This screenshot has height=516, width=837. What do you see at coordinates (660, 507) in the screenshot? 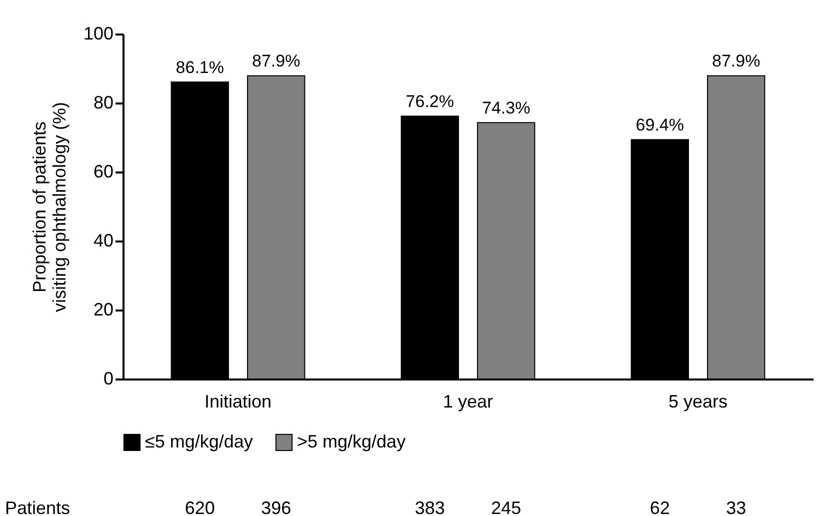
I see `text: 62` at bounding box center [660, 507].